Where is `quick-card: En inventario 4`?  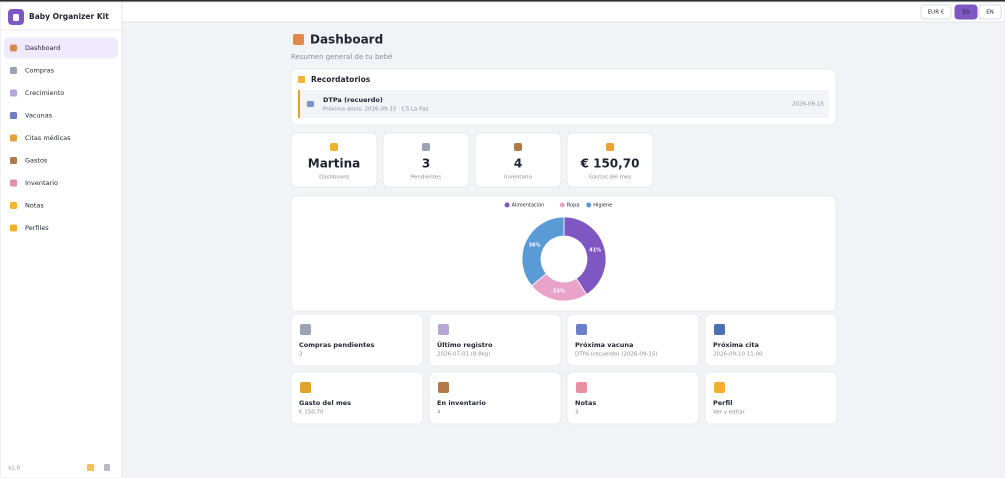 quick-card: En inventario 4 is located at coordinates (495, 398).